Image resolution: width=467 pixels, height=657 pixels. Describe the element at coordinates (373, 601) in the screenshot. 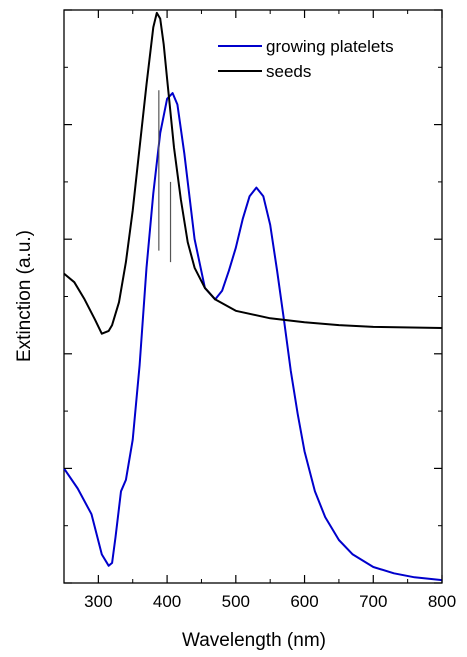

I see `x-tick-label: 700` at that location.